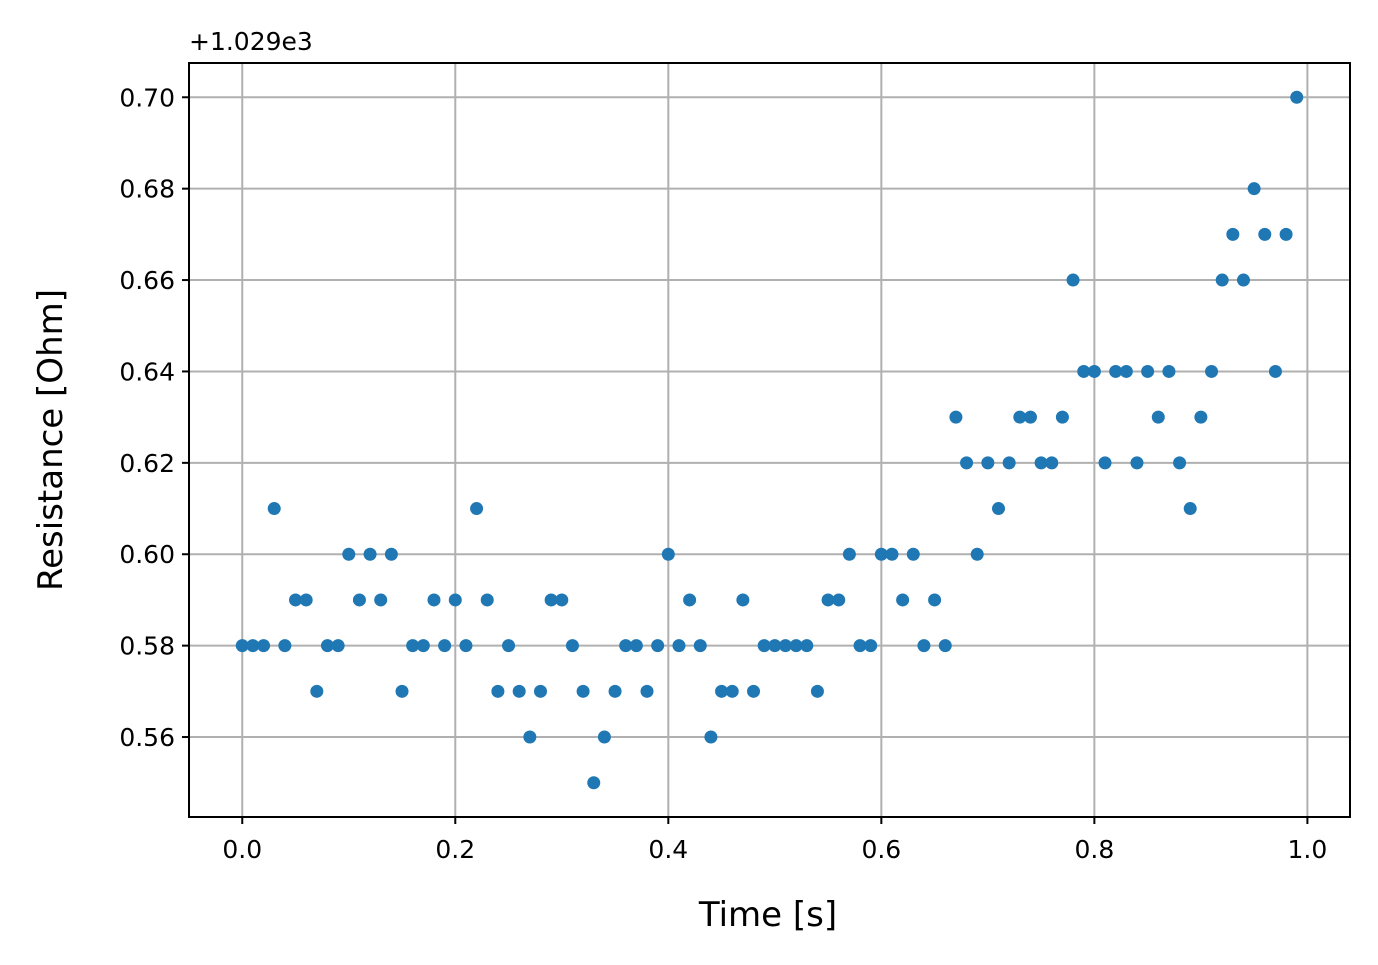 The image size is (1378, 965). What do you see at coordinates (147, 97) in the screenshot?
I see `y-tick-label: 0.70` at bounding box center [147, 97].